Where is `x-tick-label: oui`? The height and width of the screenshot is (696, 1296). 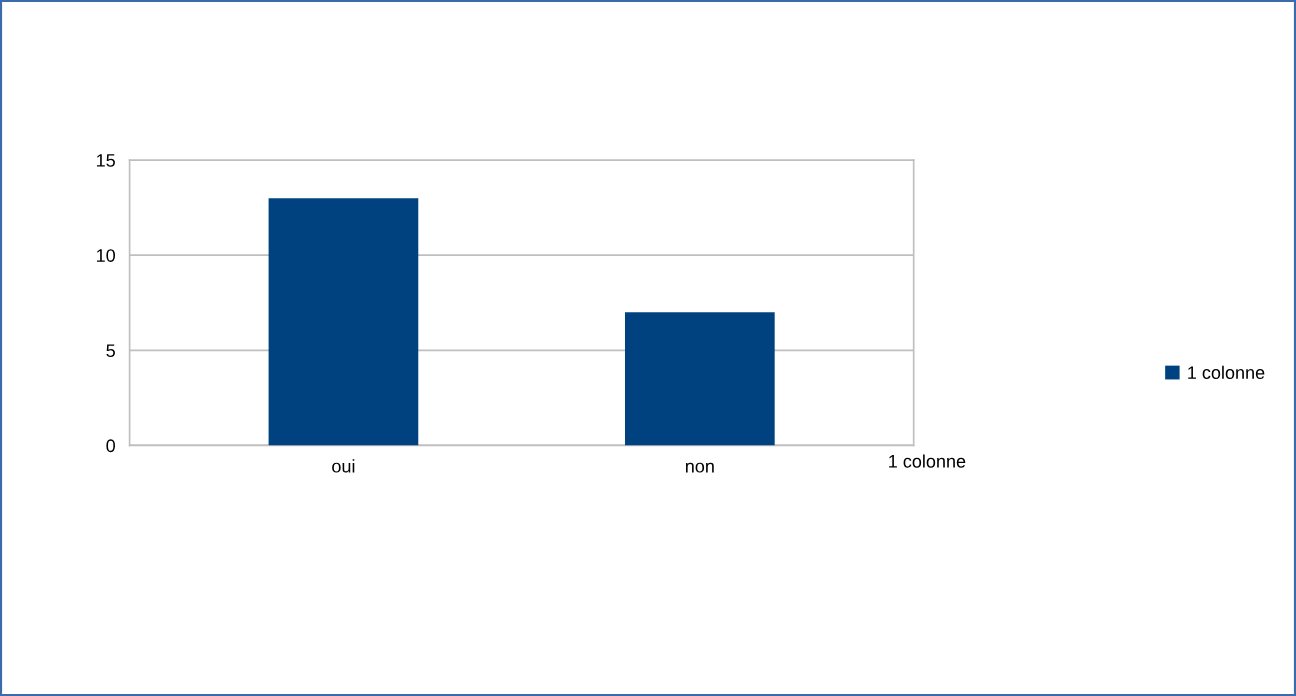
x-tick-label: oui is located at coordinates (343, 466).